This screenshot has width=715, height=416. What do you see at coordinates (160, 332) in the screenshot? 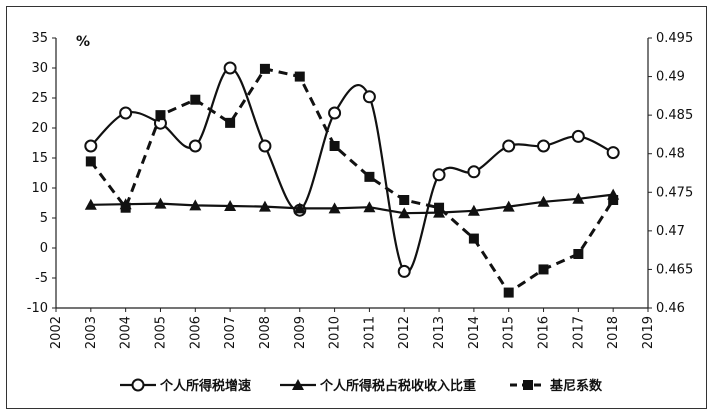
I see `x-tick-label: 2005` at bounding box center [160, 332].